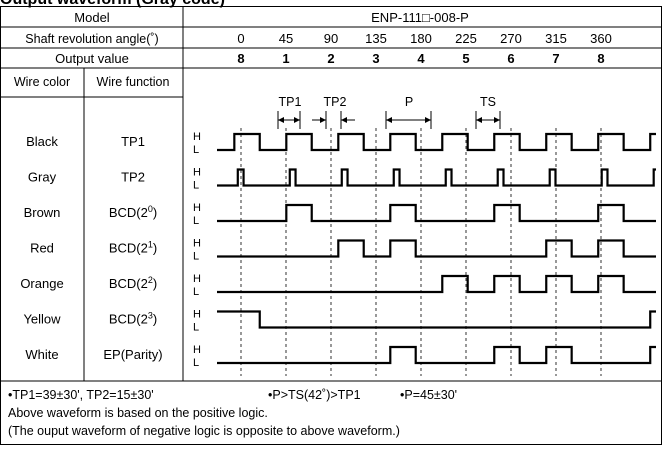  What do you see at coordinates (42, 248) in the screenshot?
I see `wire-color: Red` at bounding box center [42, 248].